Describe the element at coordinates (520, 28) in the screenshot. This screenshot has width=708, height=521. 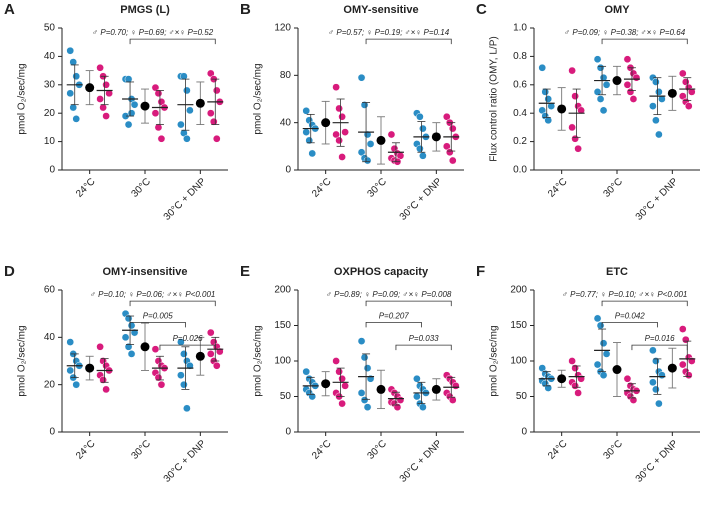
I see `y-tick-label: 1.0` at that location.